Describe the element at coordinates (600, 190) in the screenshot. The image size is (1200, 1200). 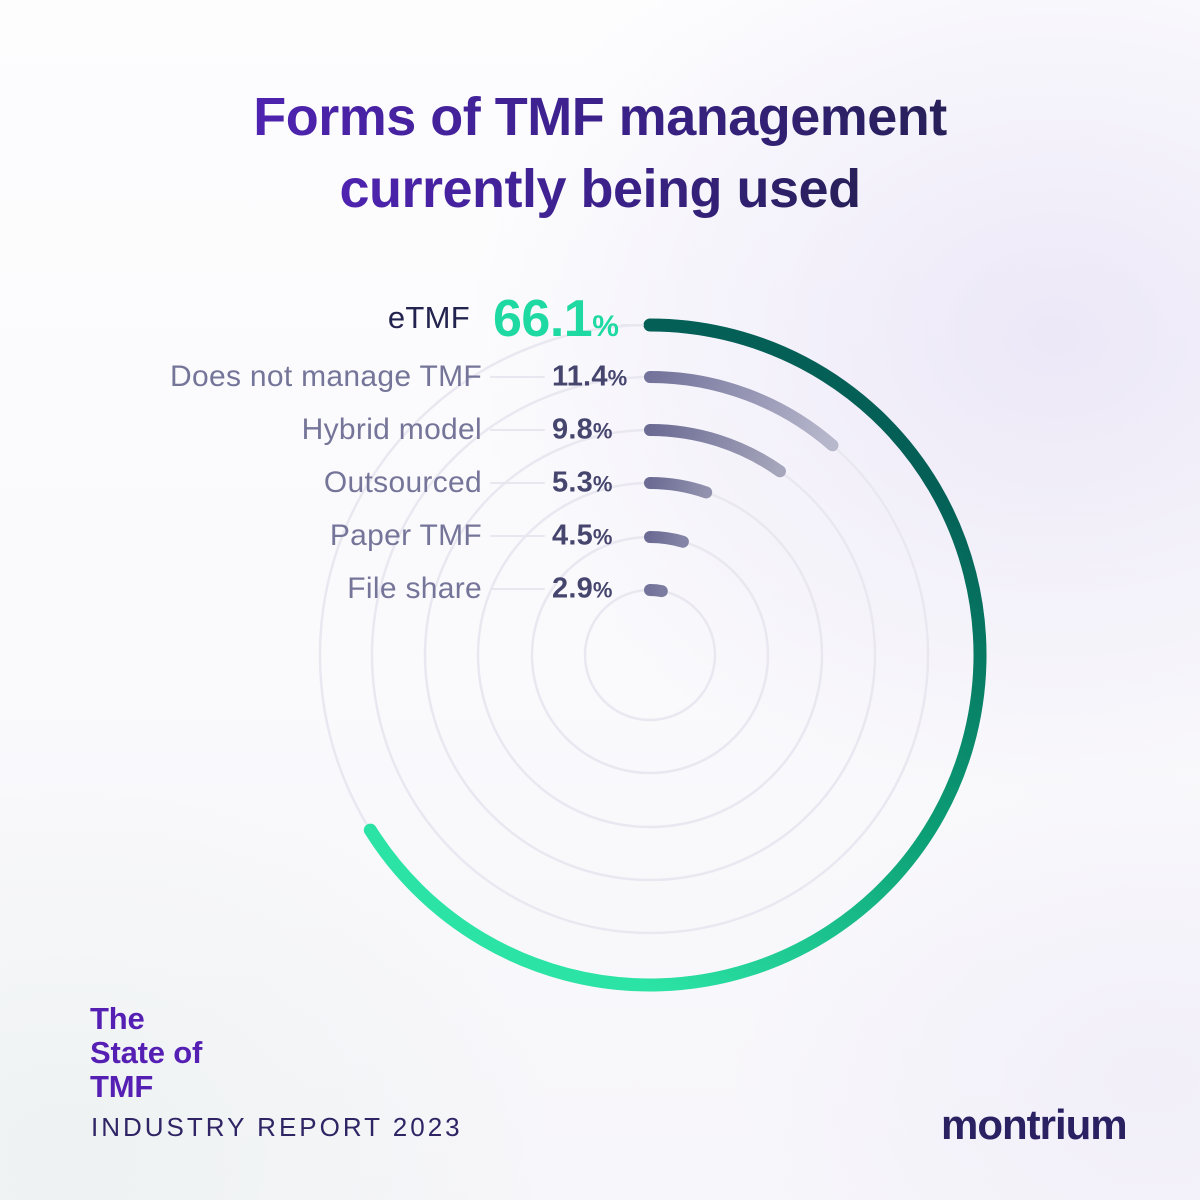
I see `page-title-line-2: currently being used` at that location.